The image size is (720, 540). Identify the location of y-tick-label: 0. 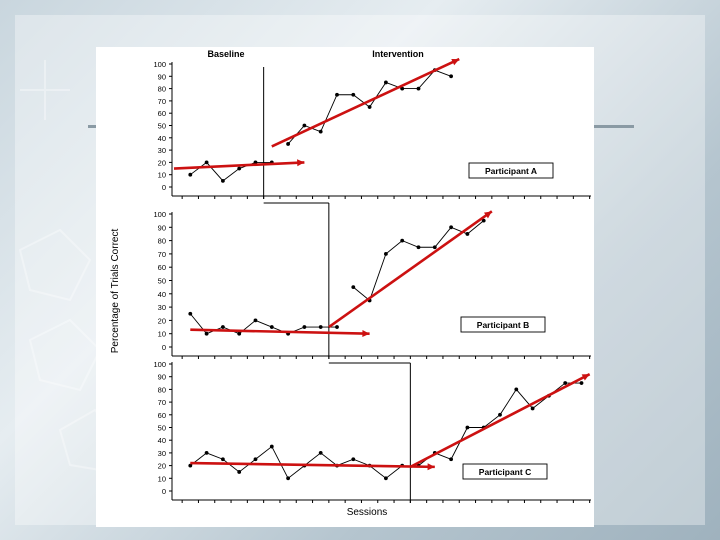
(164, 491).